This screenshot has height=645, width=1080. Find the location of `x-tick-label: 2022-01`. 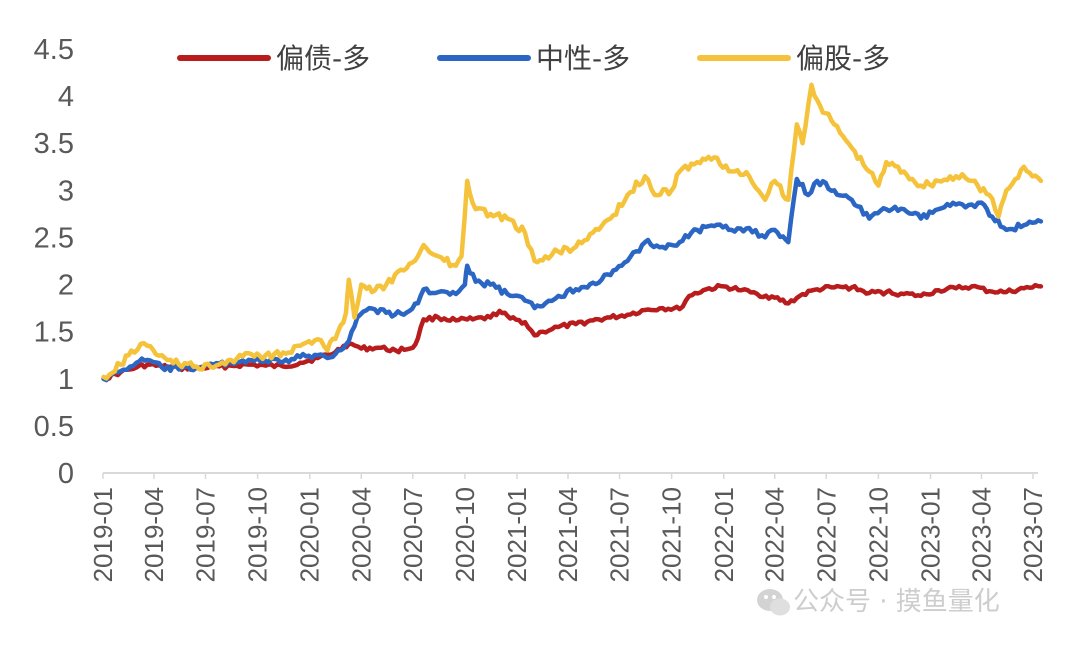

x-tick-label: 2022-01 is located at coordinates (724, 534).